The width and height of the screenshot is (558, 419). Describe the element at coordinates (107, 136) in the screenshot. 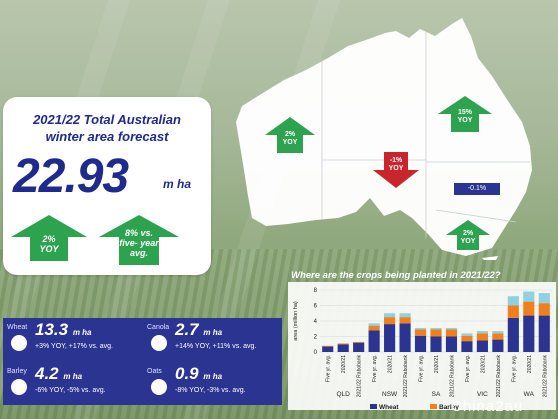

I see `forecast-title-line2: winter area forecast` at that location.